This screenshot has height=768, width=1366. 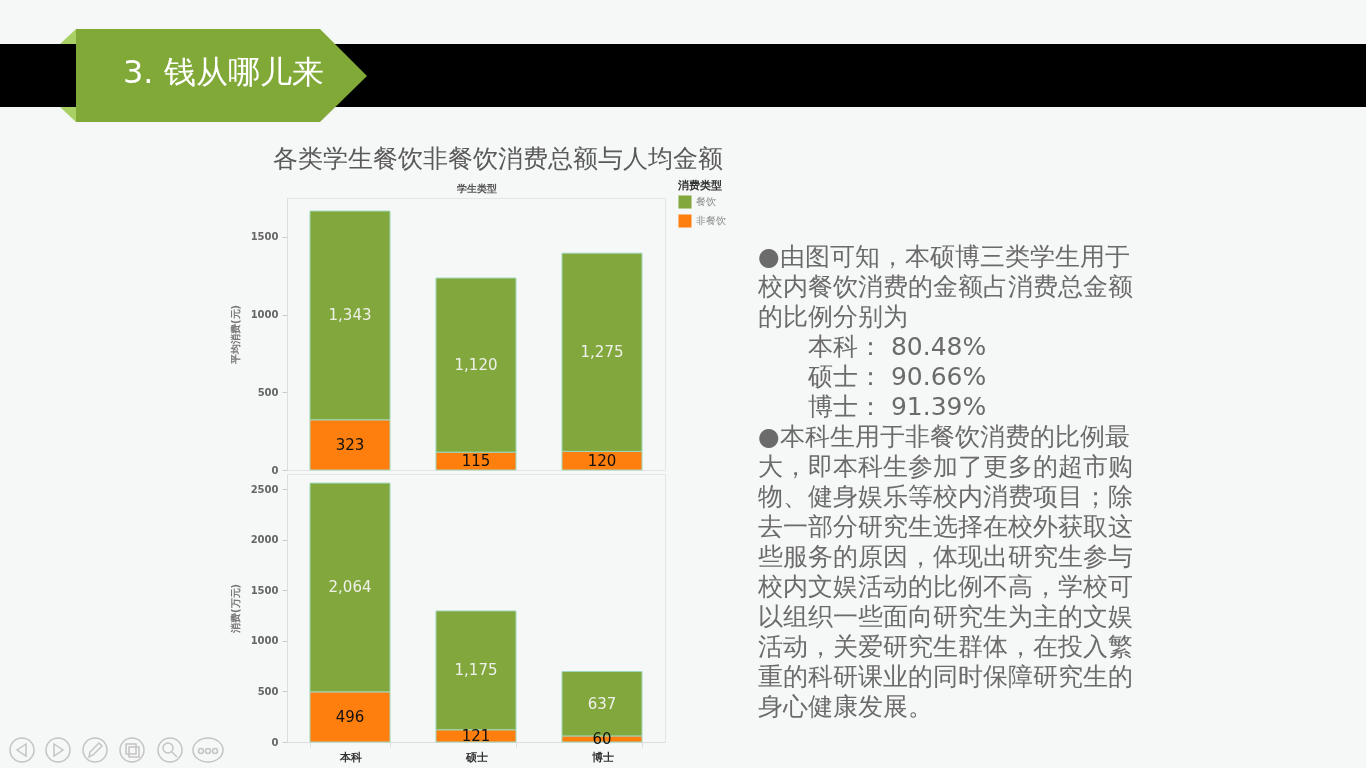 I want to click on legend-label: 非餐饮, so click(x=711, y=220).